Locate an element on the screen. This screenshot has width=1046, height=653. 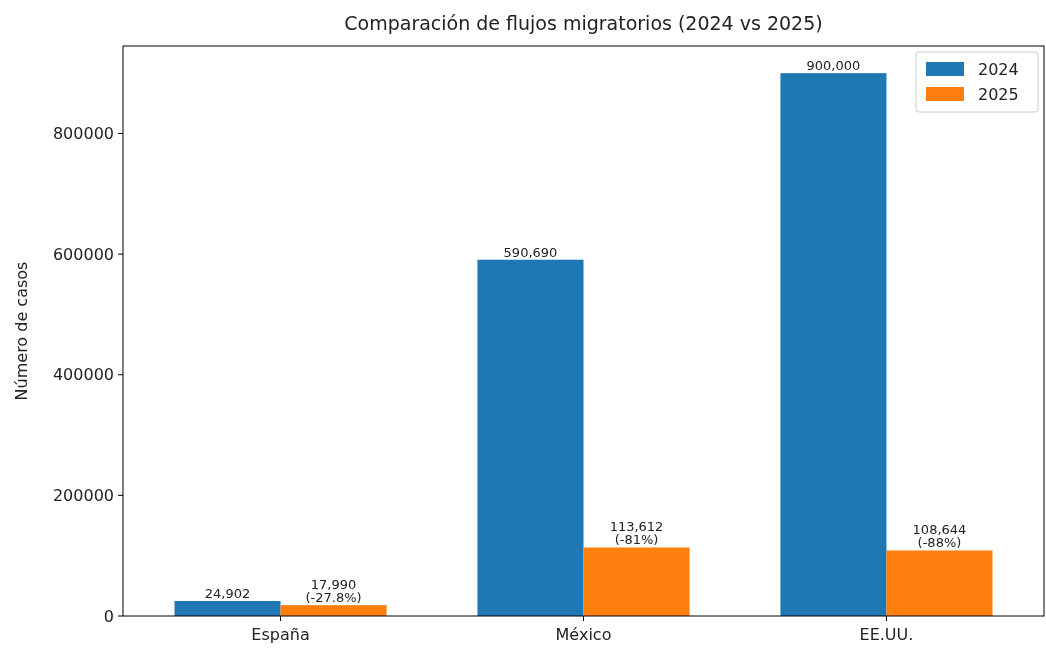
legend-label: 2024 is located at coordinates (998, 69).